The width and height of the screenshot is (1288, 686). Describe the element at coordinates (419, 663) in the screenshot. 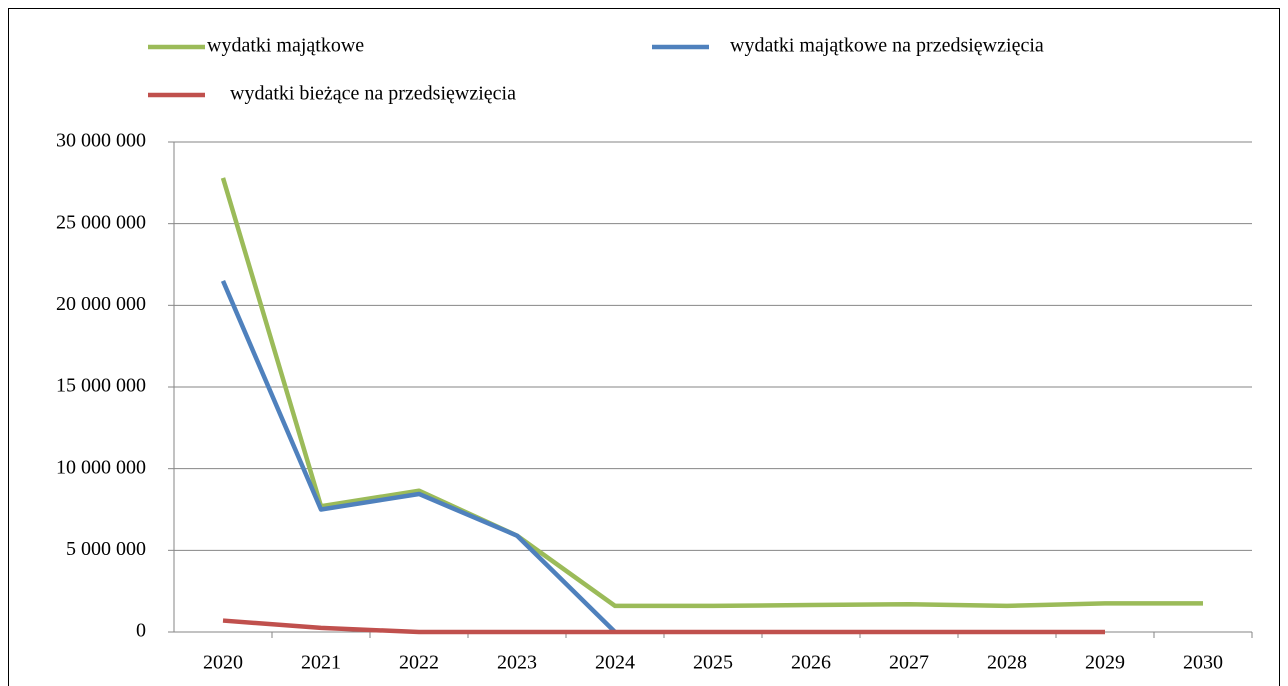

I see `x-tick-label: 2022` at that location.